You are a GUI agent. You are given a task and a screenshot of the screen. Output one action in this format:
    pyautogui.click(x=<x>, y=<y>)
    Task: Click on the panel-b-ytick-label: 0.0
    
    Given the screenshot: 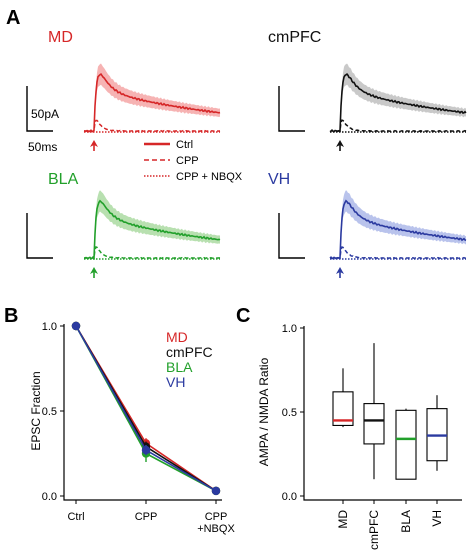 What is the action you would take?
    pyautogui.click(x=49, y=497)
    